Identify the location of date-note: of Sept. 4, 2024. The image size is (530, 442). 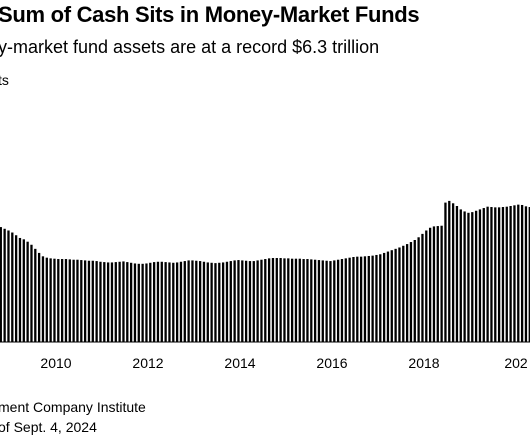
(48, 427).